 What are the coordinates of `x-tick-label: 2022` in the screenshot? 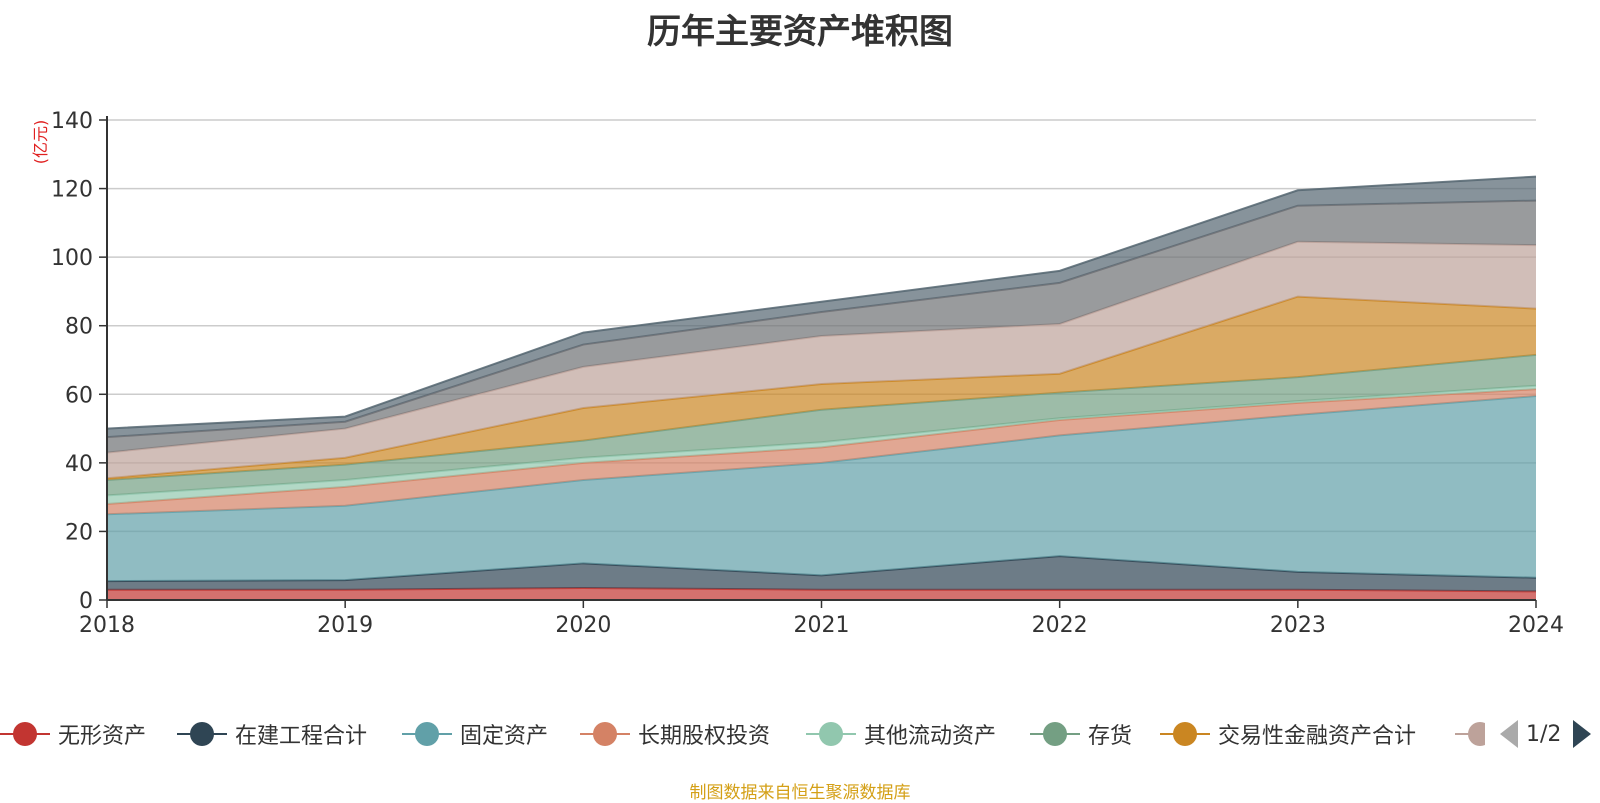 It's located at (1060, 625).